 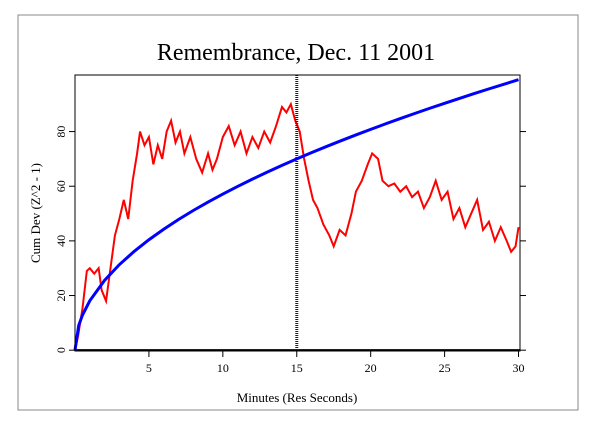 What do you see at coordinates (149, 368) in the screenshot?
I see `x-tick-label: 5` at bounding box center [149, 368].